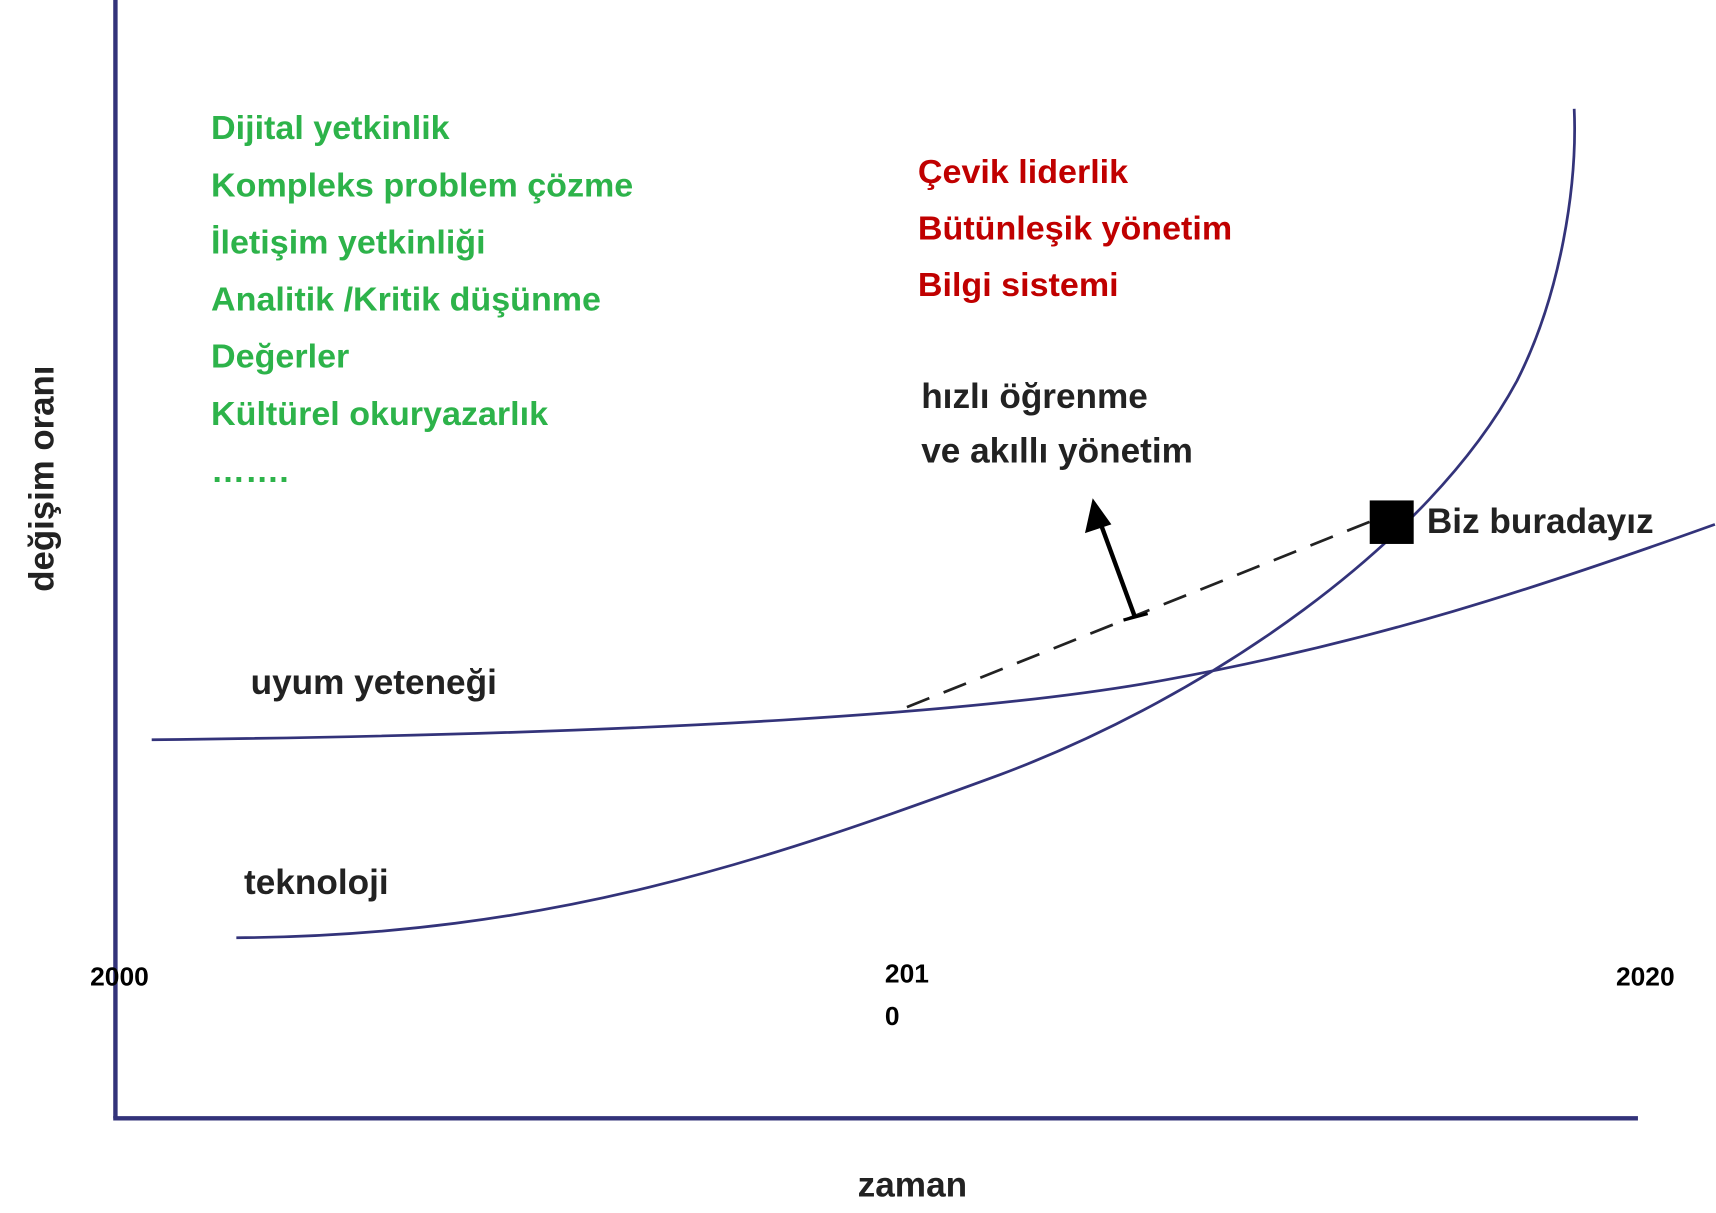  I want to click on skill-item: ……., so click(250, 471).